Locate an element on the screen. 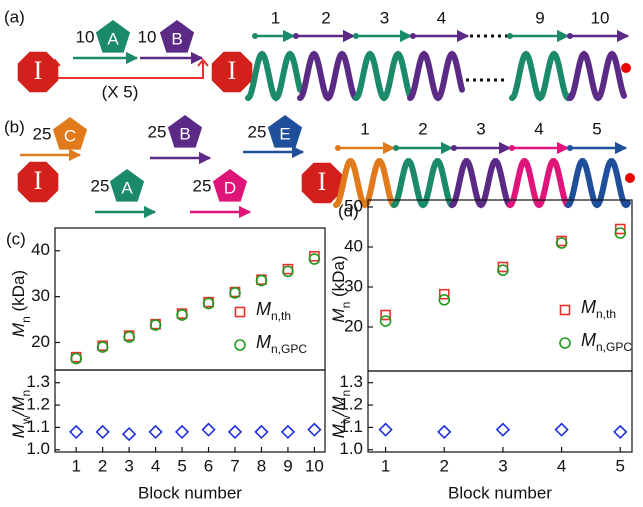 The height and width of the screenshot is (507, 643). block-number: 5 is located at coordinates (596, 128).